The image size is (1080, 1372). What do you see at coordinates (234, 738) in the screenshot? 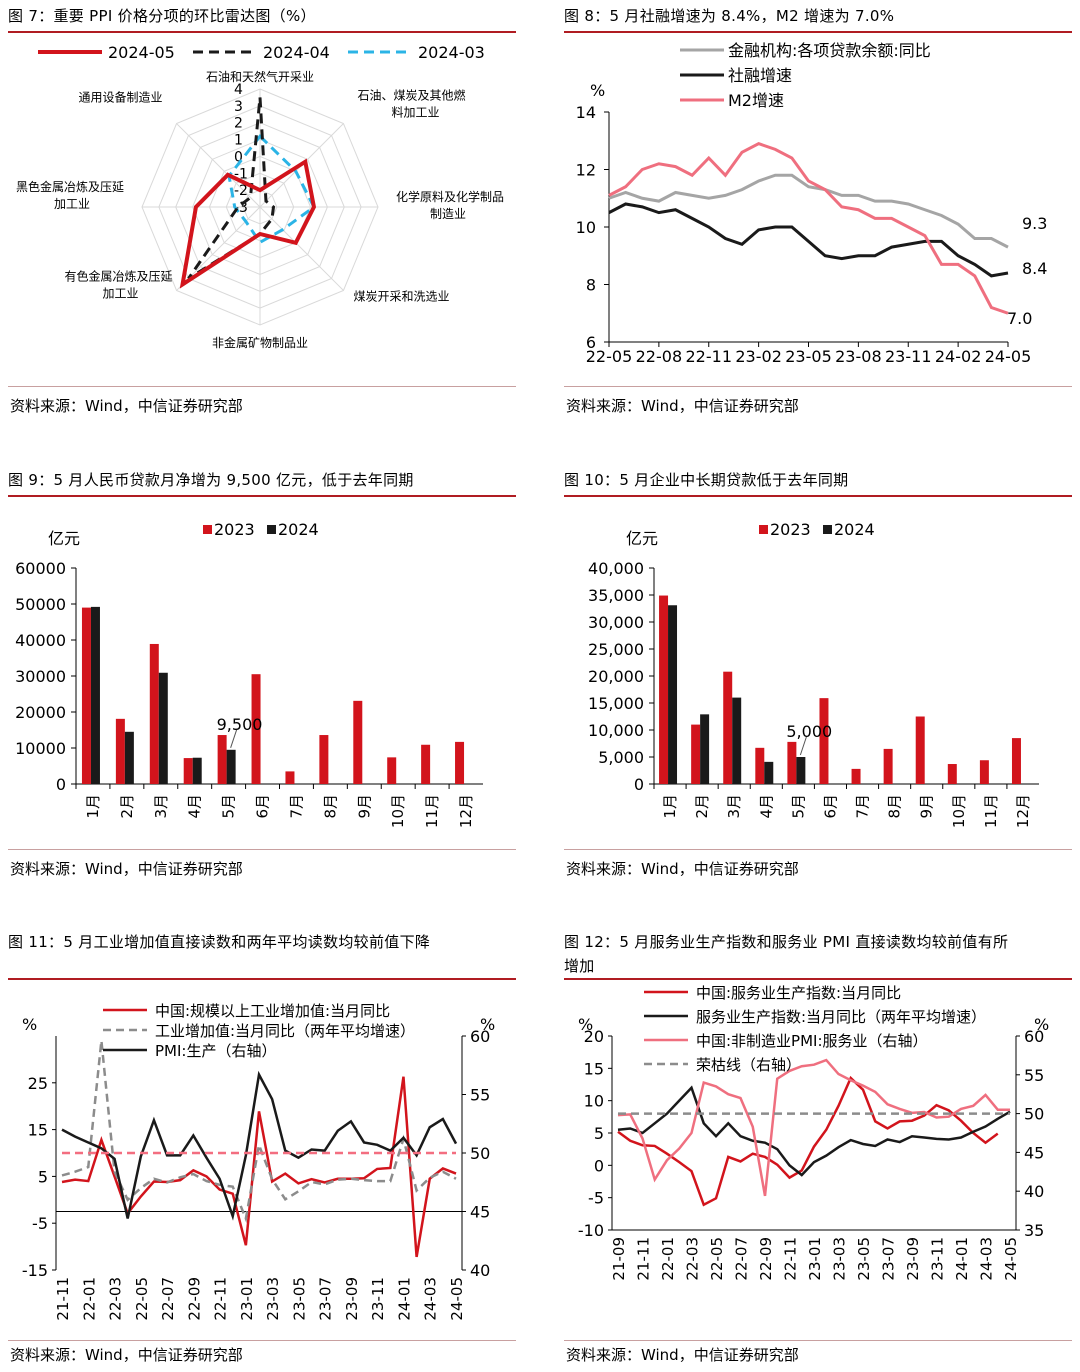
I see `annotation-leader` at bounding box center [234, 738].